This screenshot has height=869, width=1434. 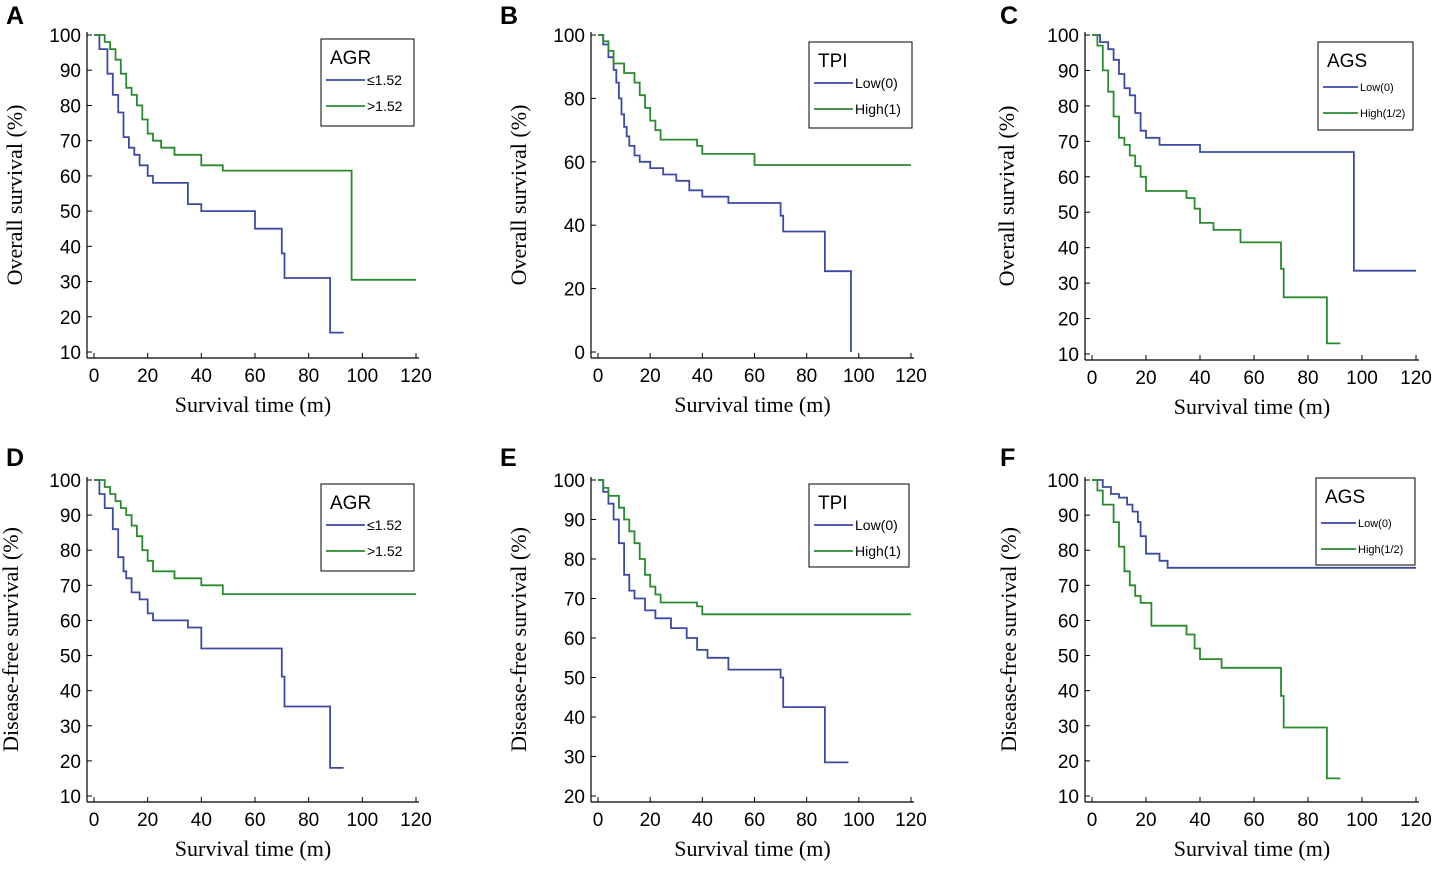 I want to click on legend: TPI Low(0) High(1), so click(x=859, y=525).